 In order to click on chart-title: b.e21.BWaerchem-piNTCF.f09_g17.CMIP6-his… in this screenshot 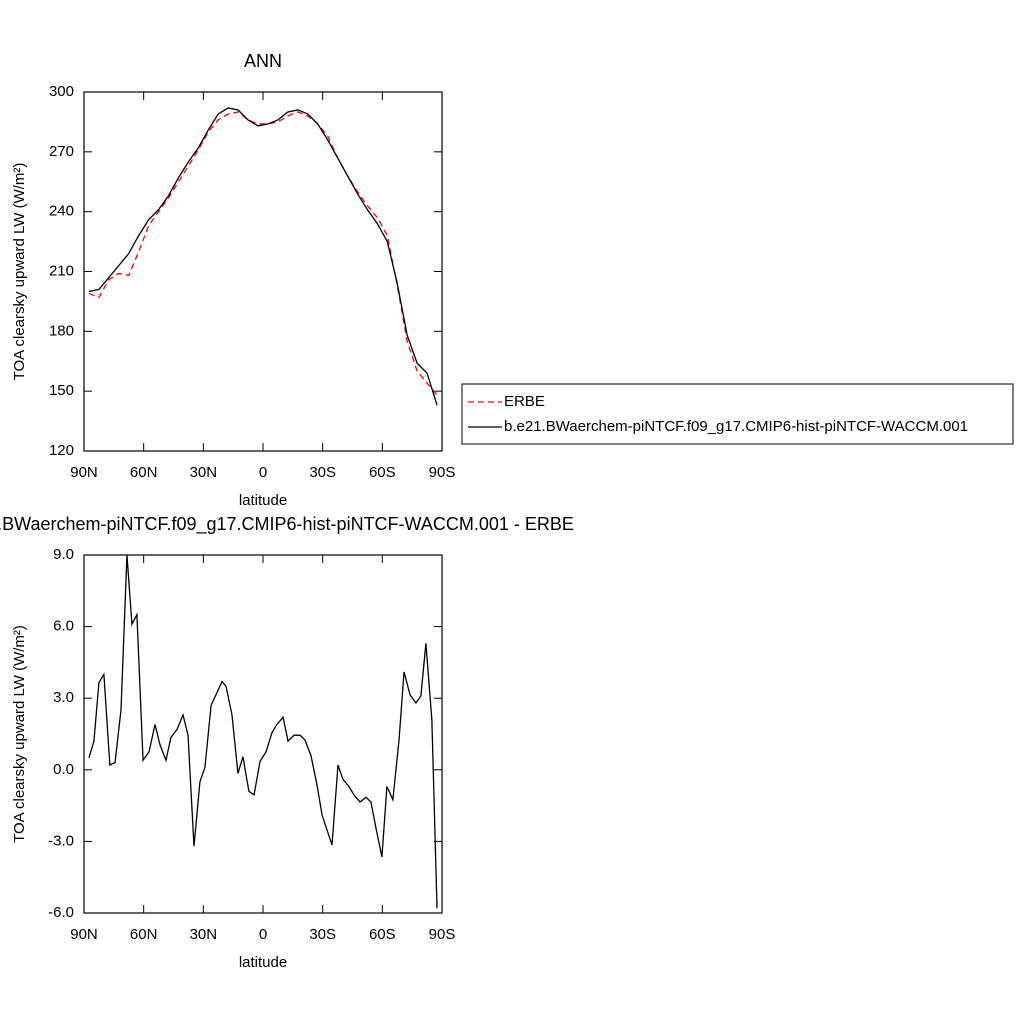, I will do `click(287, 524)`.